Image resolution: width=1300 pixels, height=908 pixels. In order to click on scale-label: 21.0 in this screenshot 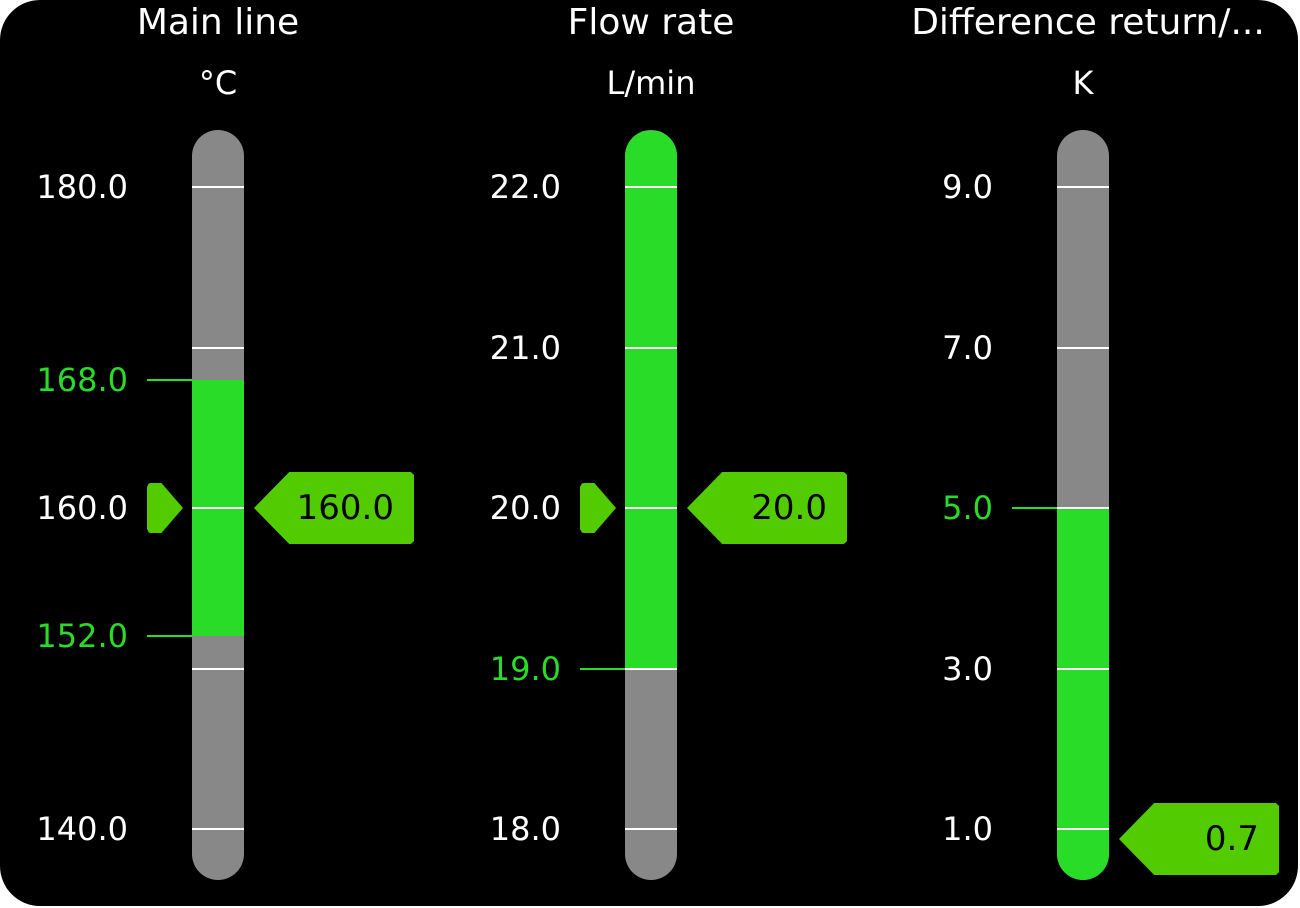, I will do `click(525, 347)`.